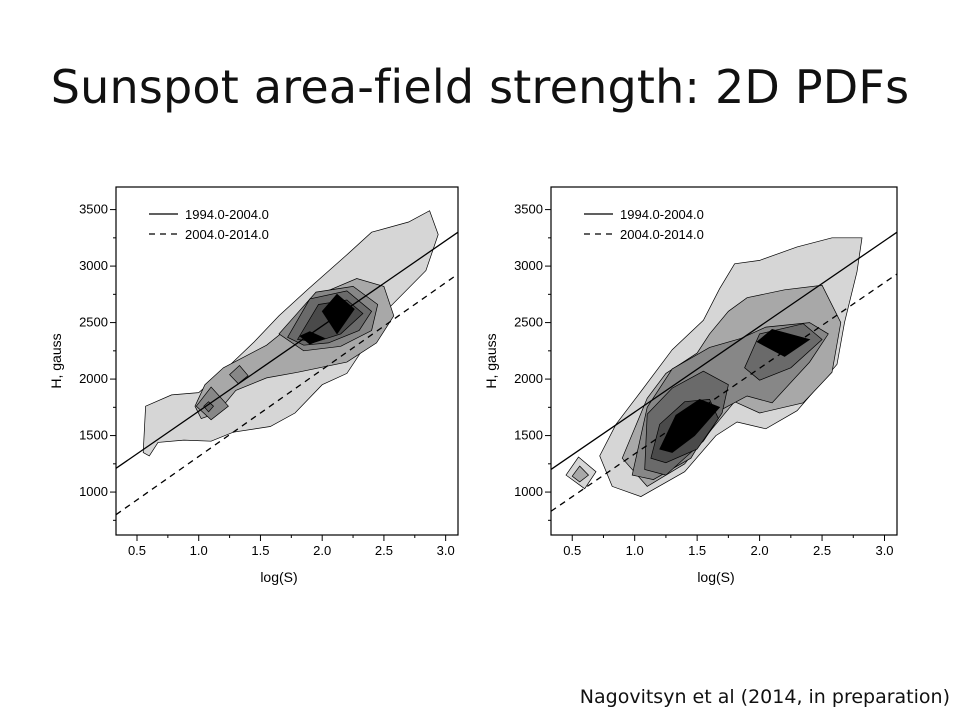 The image size is (960, 720). What do you see at coordinates (480, 87) in the screenshot?
I see `slide-title: Sunspot area-field strength: 2D PDFs` at bounding box center [480, 87].